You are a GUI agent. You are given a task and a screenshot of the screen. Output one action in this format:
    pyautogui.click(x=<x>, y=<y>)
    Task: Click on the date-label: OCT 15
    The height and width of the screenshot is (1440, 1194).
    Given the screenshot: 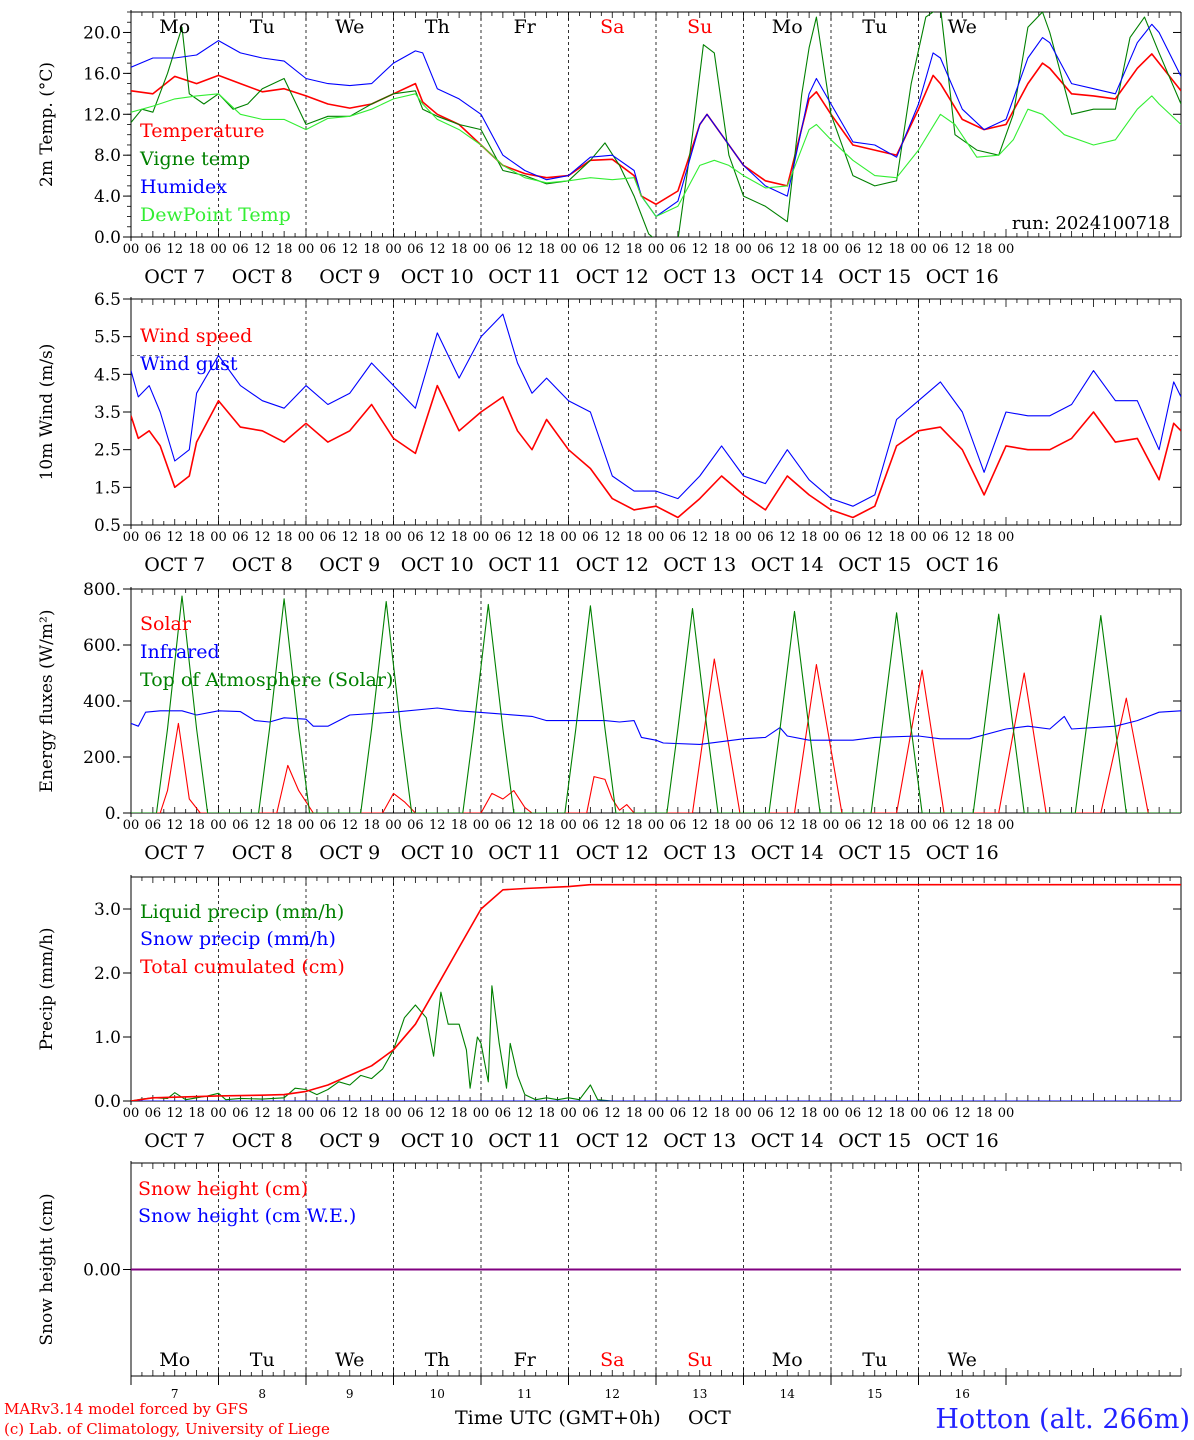 What is the action you would take?
    pyautogui.click(x=874, y=853)
    